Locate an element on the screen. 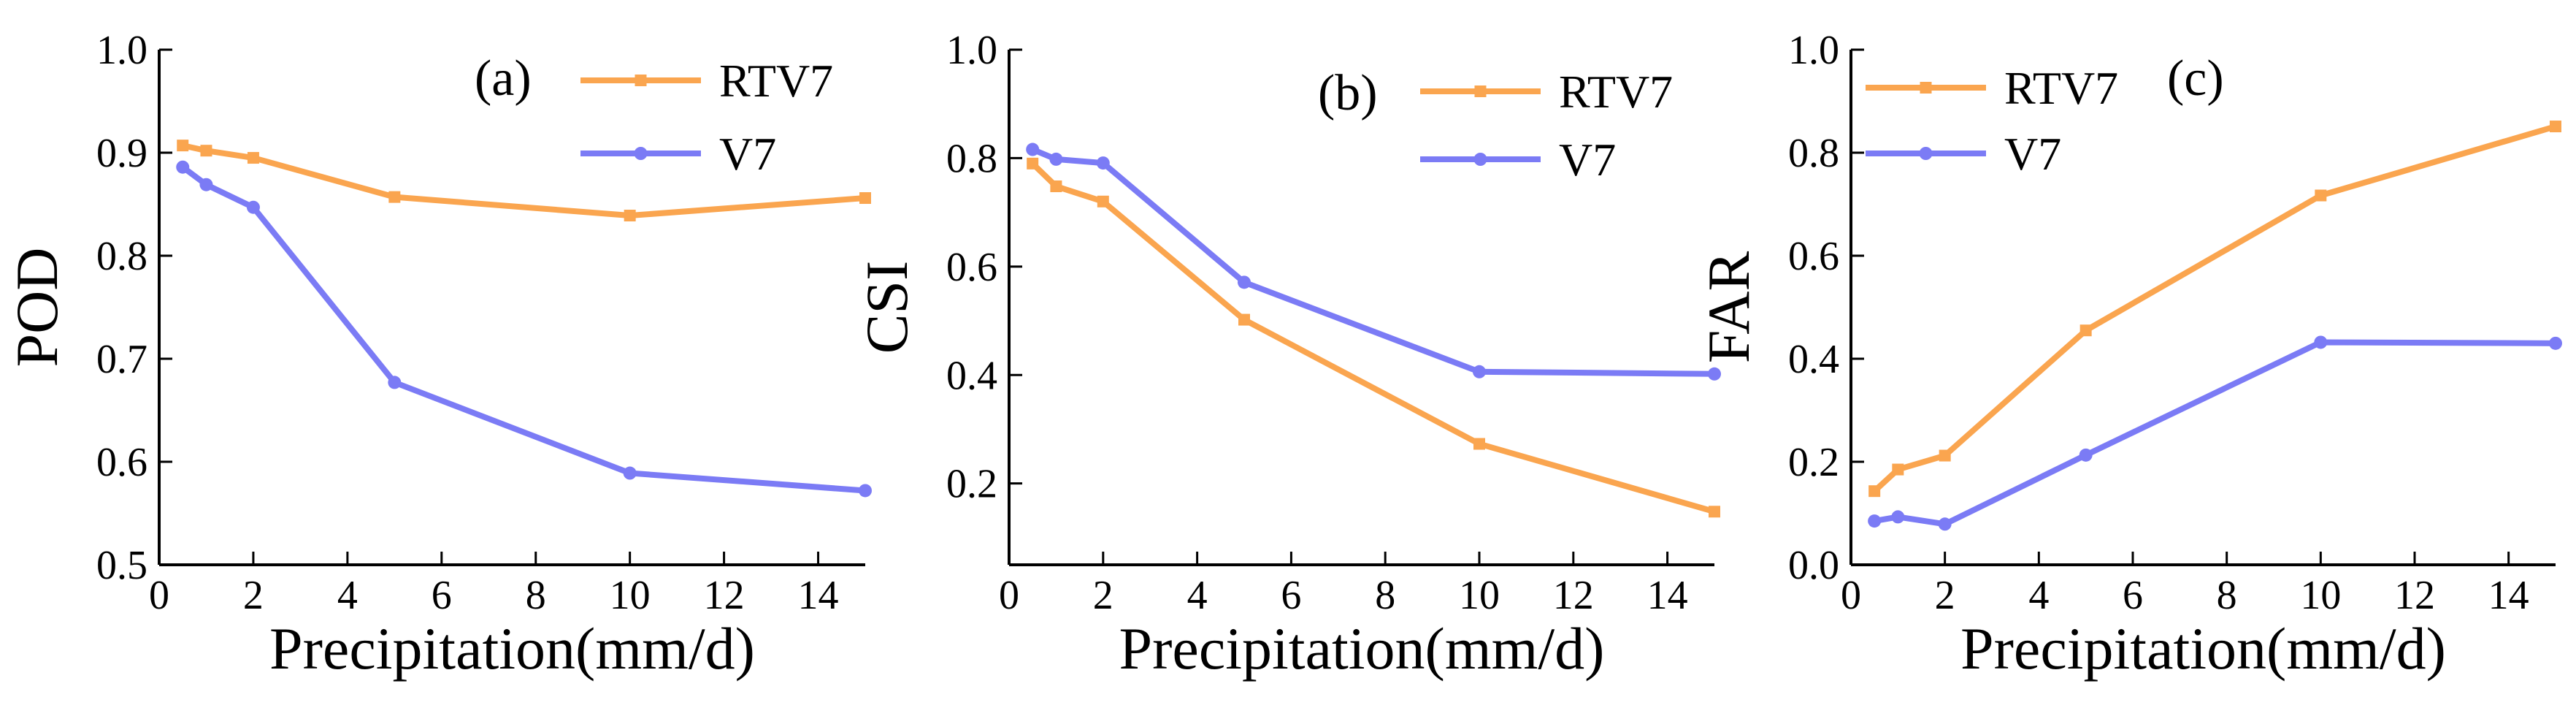  y-axis-title: FAR is located at coordinates (1728, 307).